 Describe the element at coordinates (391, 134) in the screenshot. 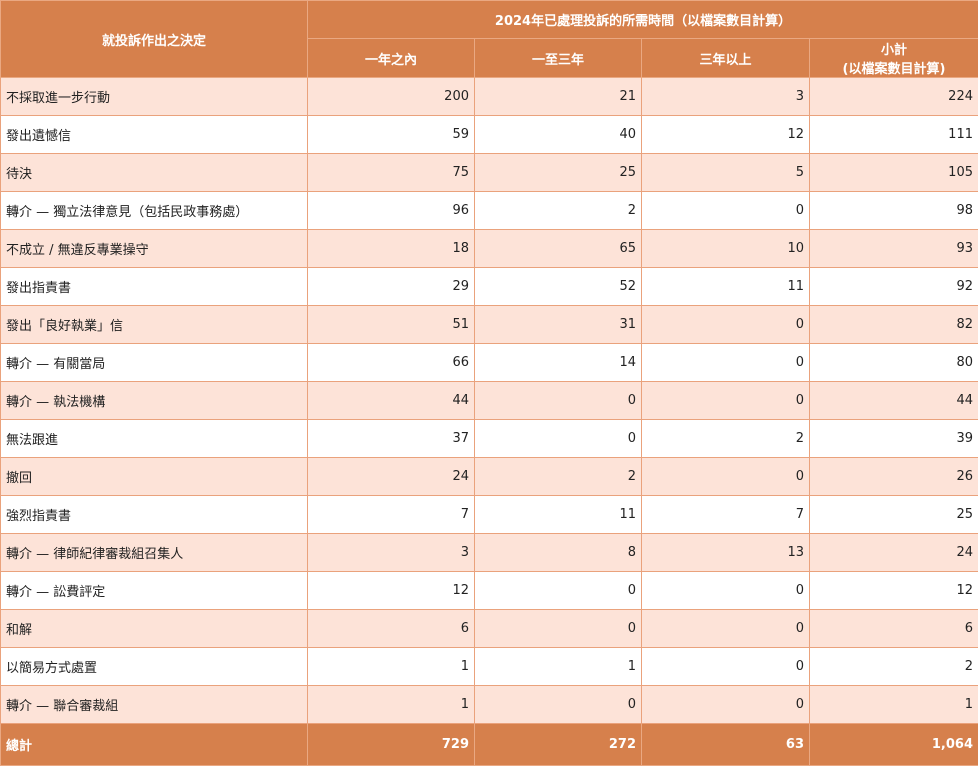

I see `number-cell: 59` at that location.